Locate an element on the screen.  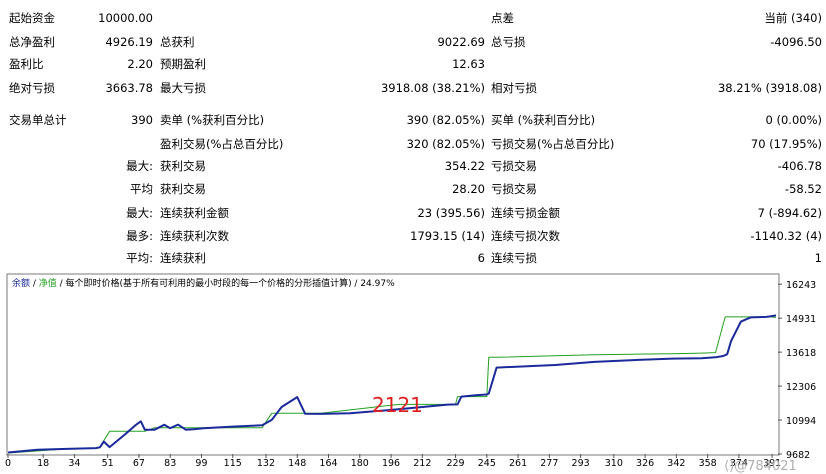
short-positions-label: 卖单 (%获利百分比) is located at coordinates (212, 120).